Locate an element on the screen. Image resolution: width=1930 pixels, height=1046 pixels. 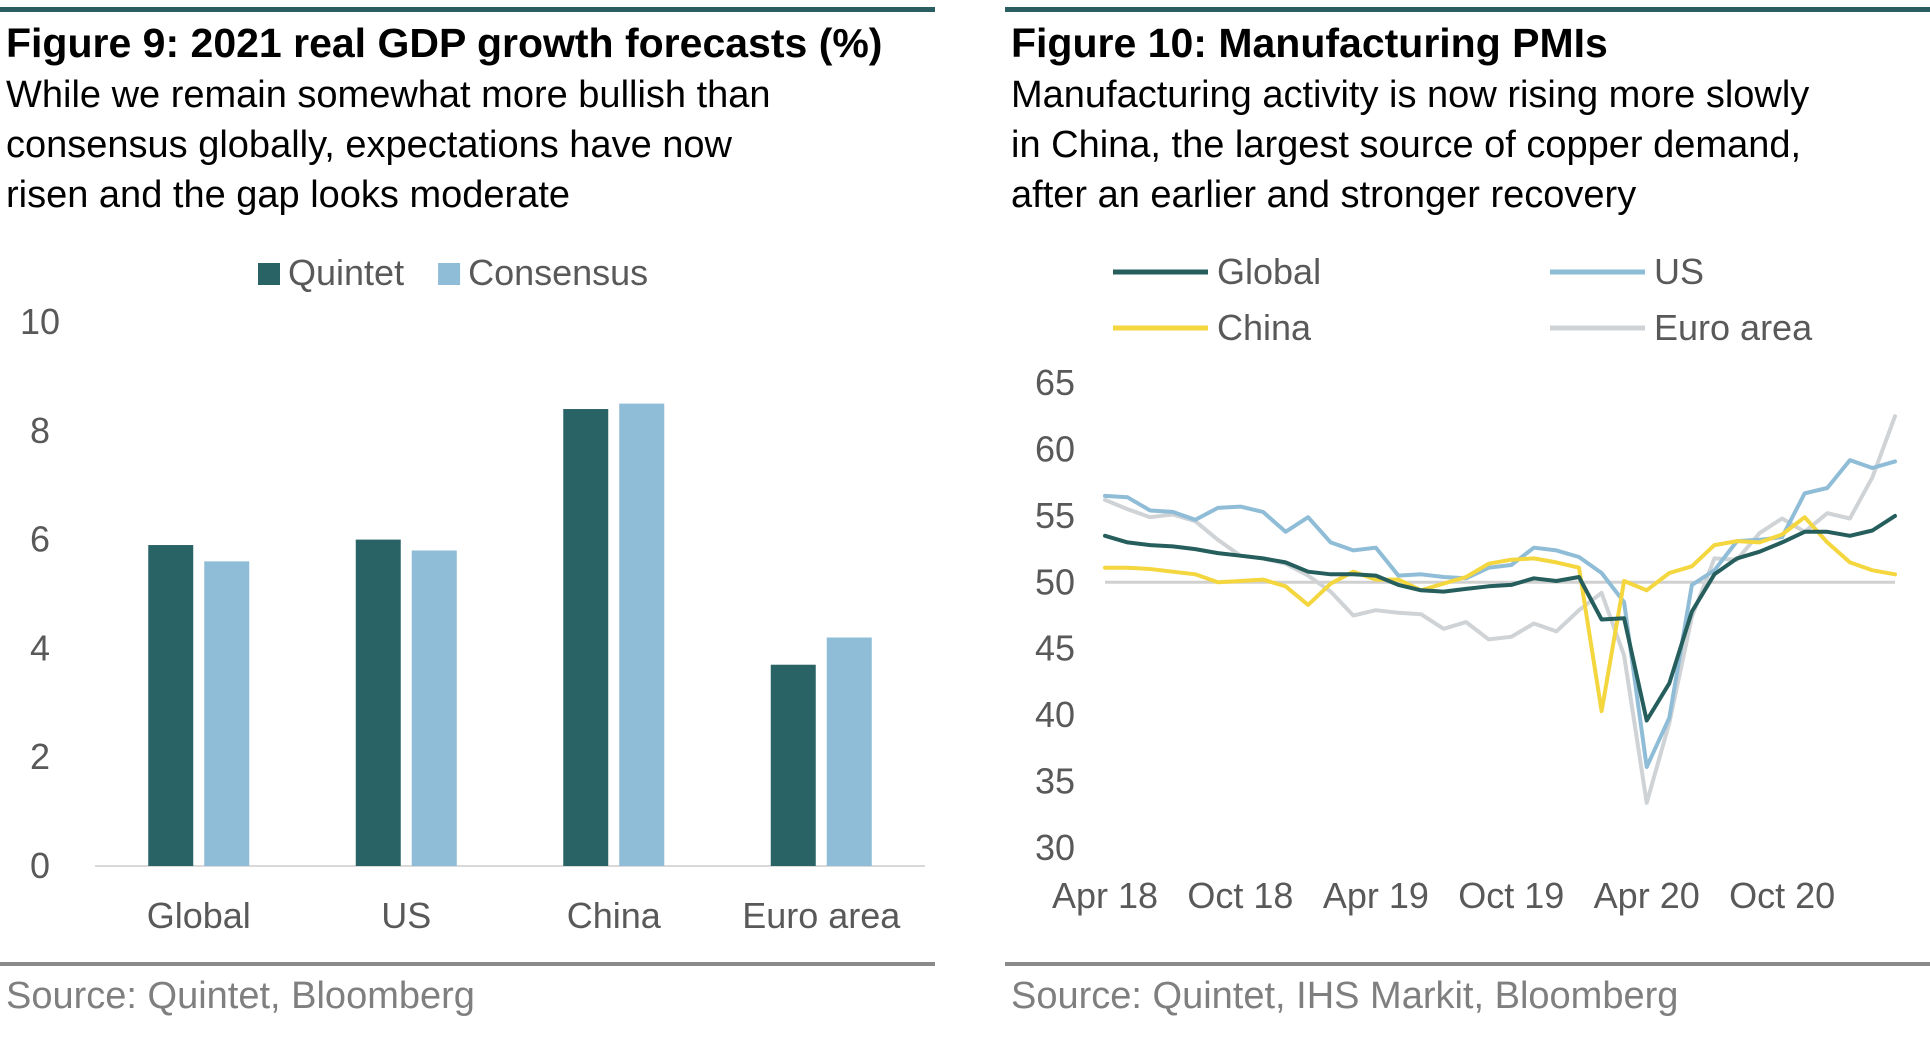
y-tick-label: 35 is located at coordinates (1055, 781).